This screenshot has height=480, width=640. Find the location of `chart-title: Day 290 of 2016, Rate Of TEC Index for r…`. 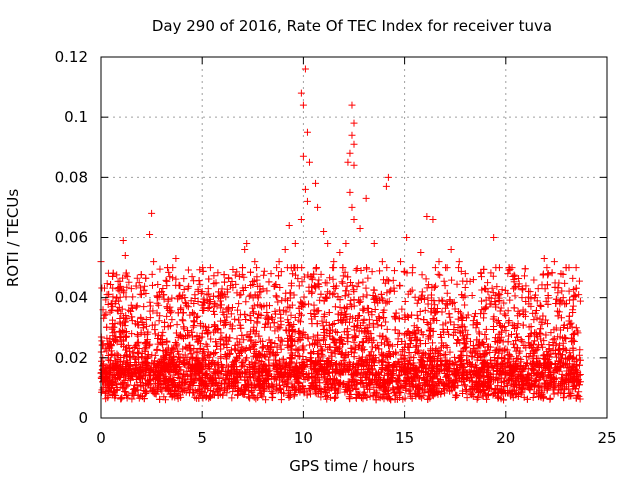

chart-title: Day 290 of 2016, Rate Of TEC Index for r… is located at coordinates (352, 26).